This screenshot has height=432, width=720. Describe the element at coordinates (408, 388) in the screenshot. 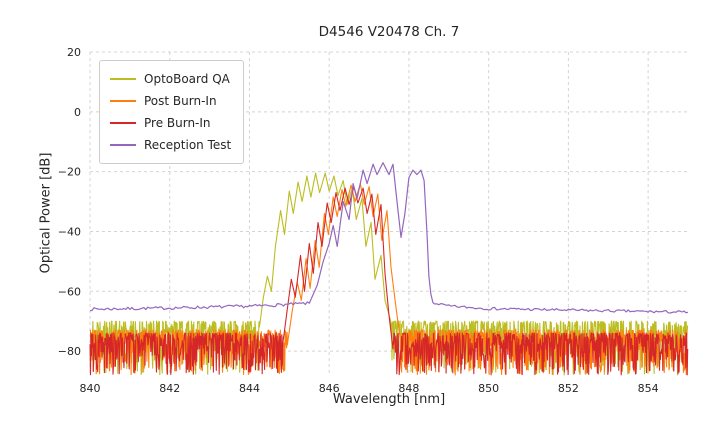

I see `x-tick-label: 848` at that location.